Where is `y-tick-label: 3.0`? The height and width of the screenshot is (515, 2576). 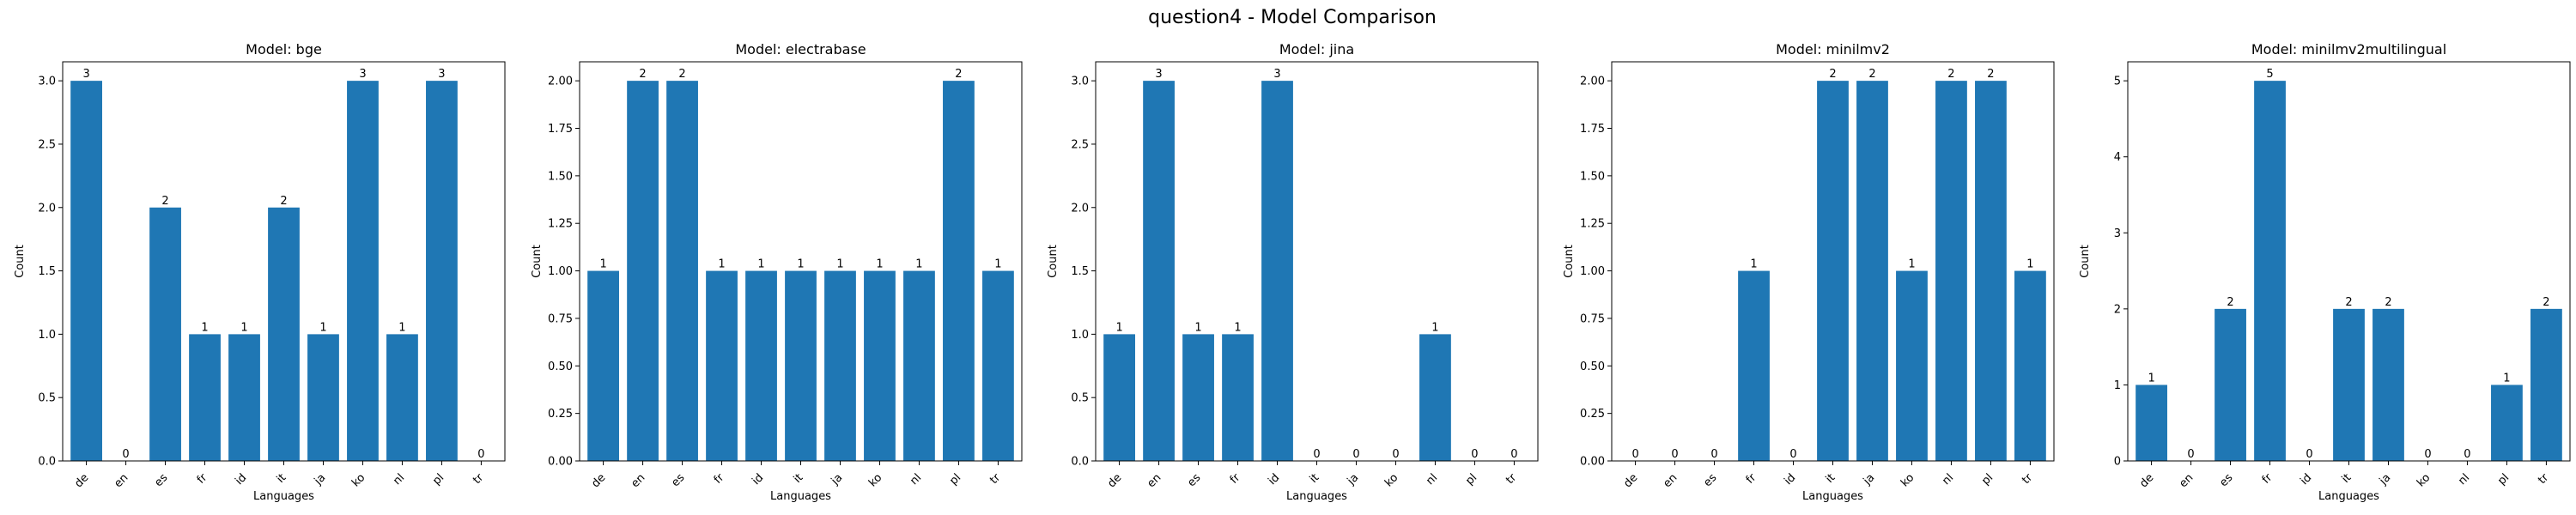
y-tick-label: 3.0 is located at coordinates (1080, 82).